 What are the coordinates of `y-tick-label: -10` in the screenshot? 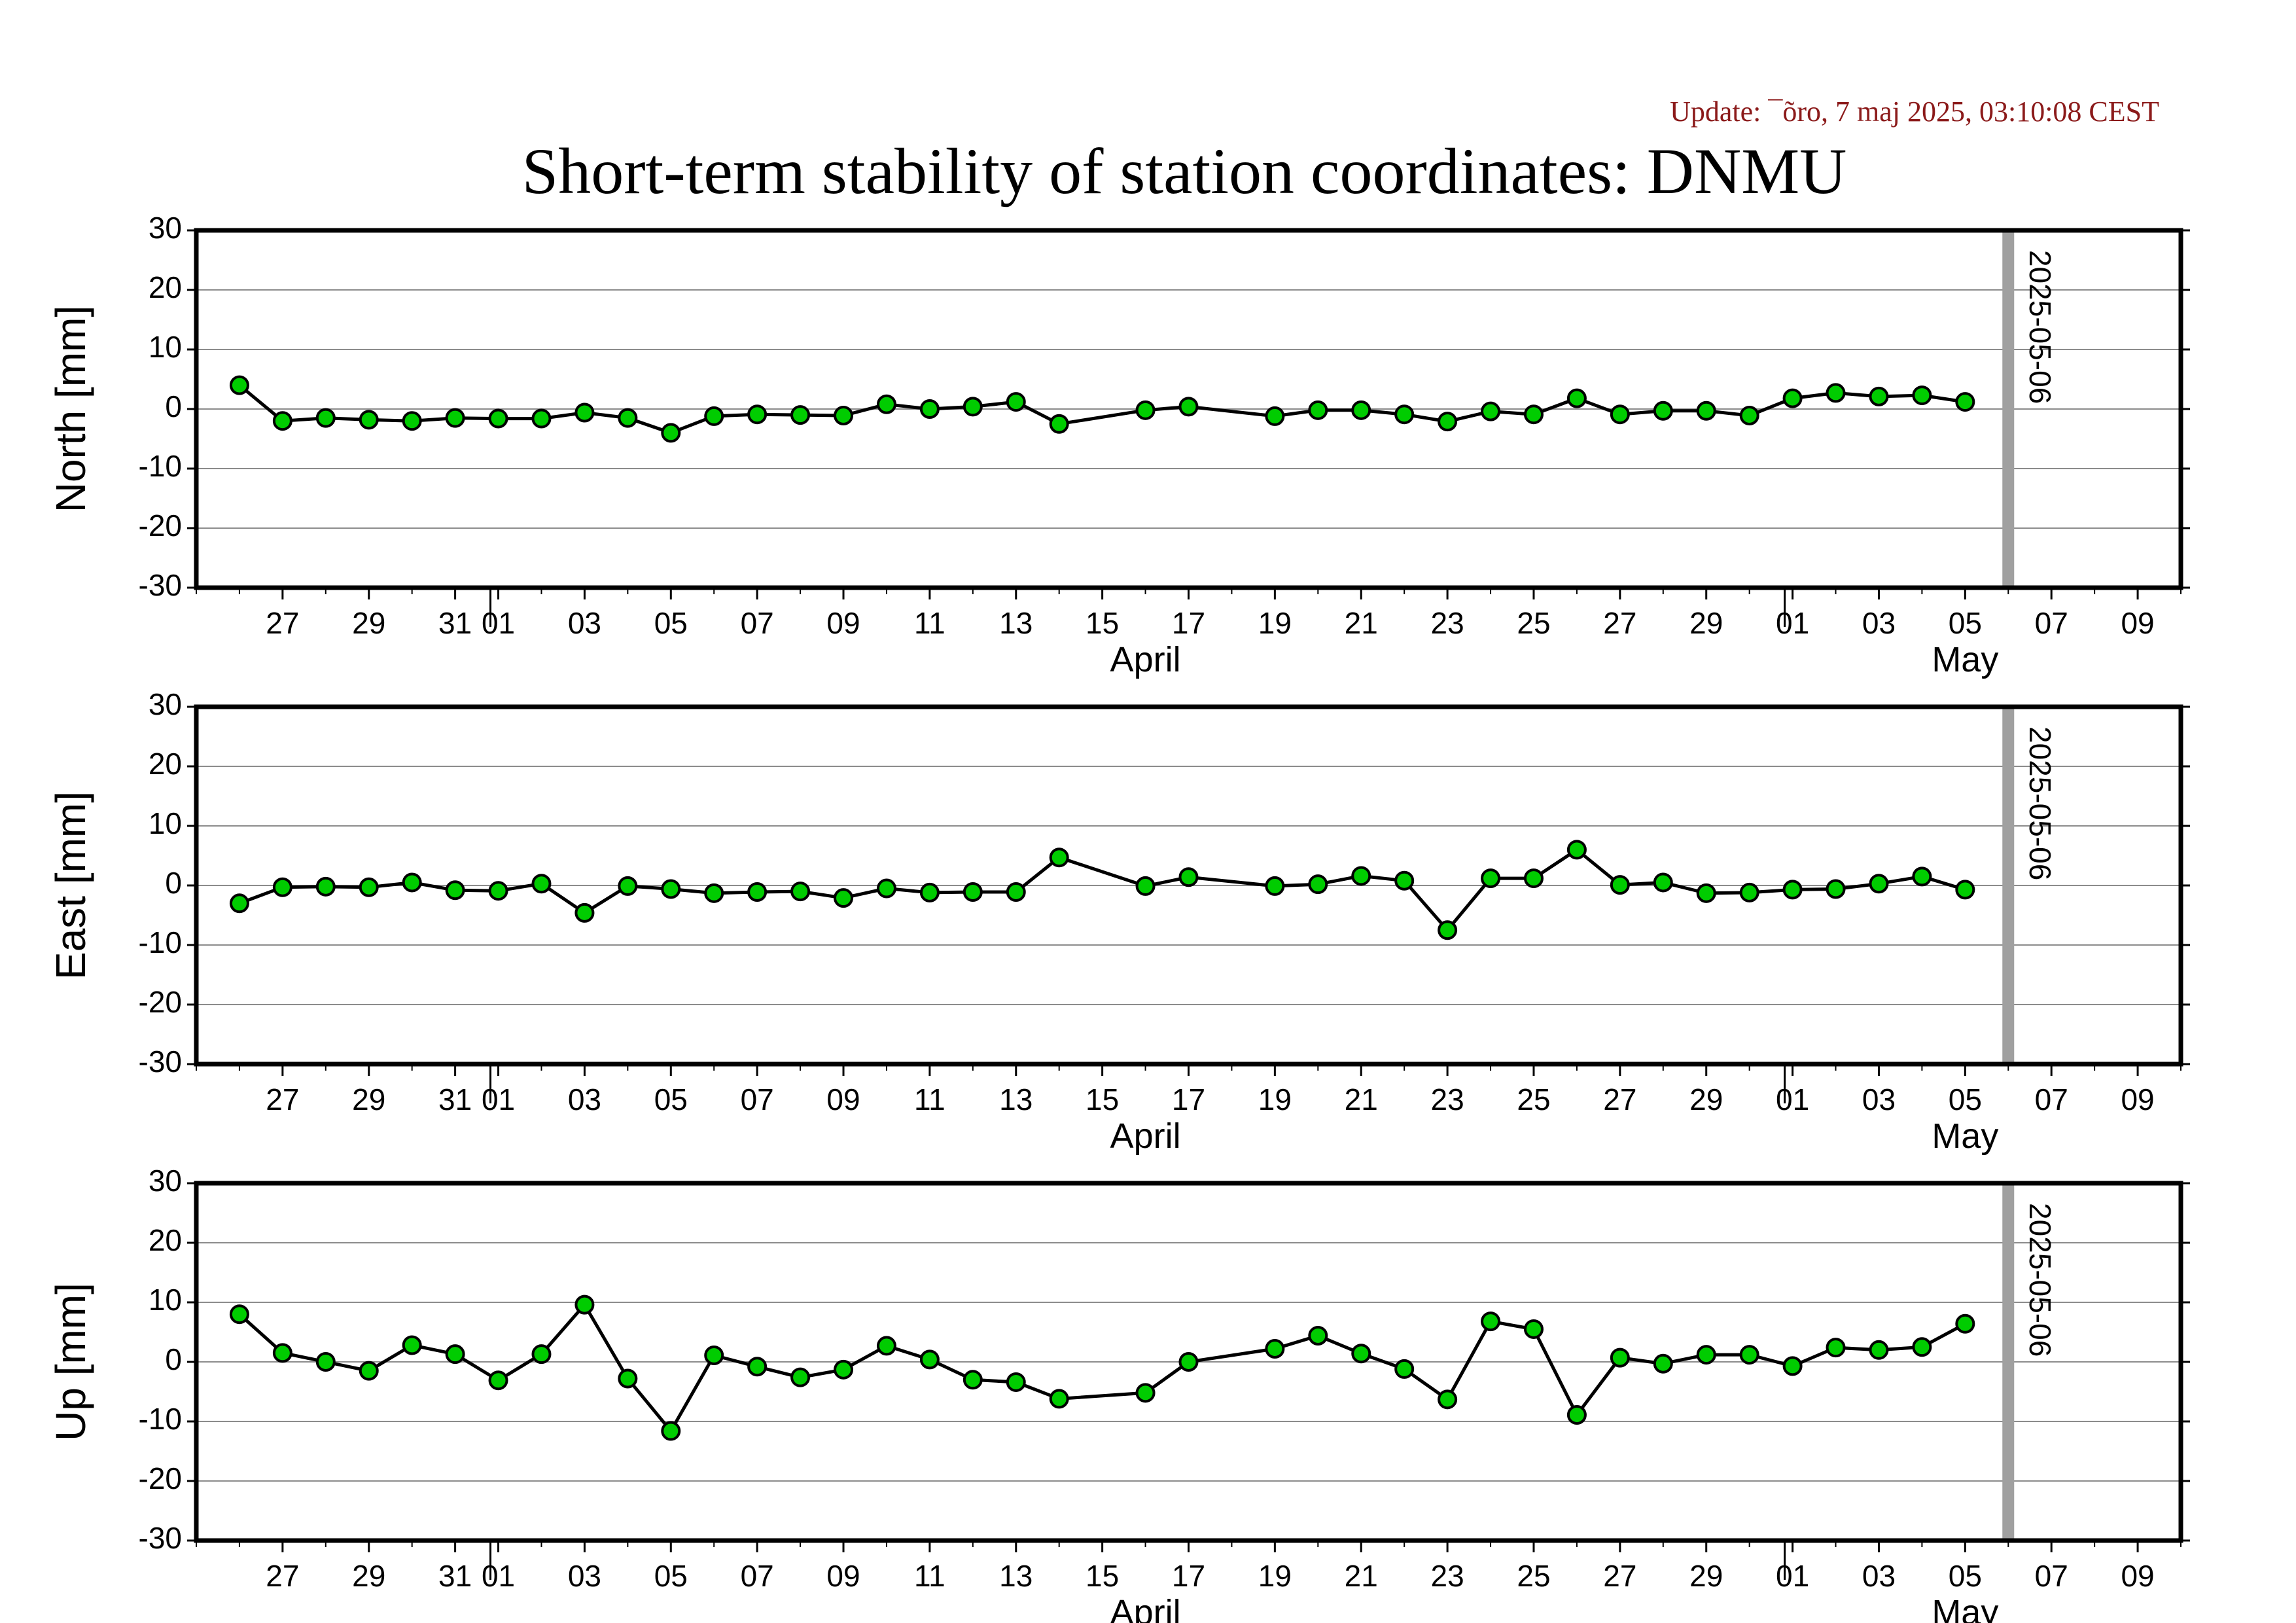 It's located at (160, 942).